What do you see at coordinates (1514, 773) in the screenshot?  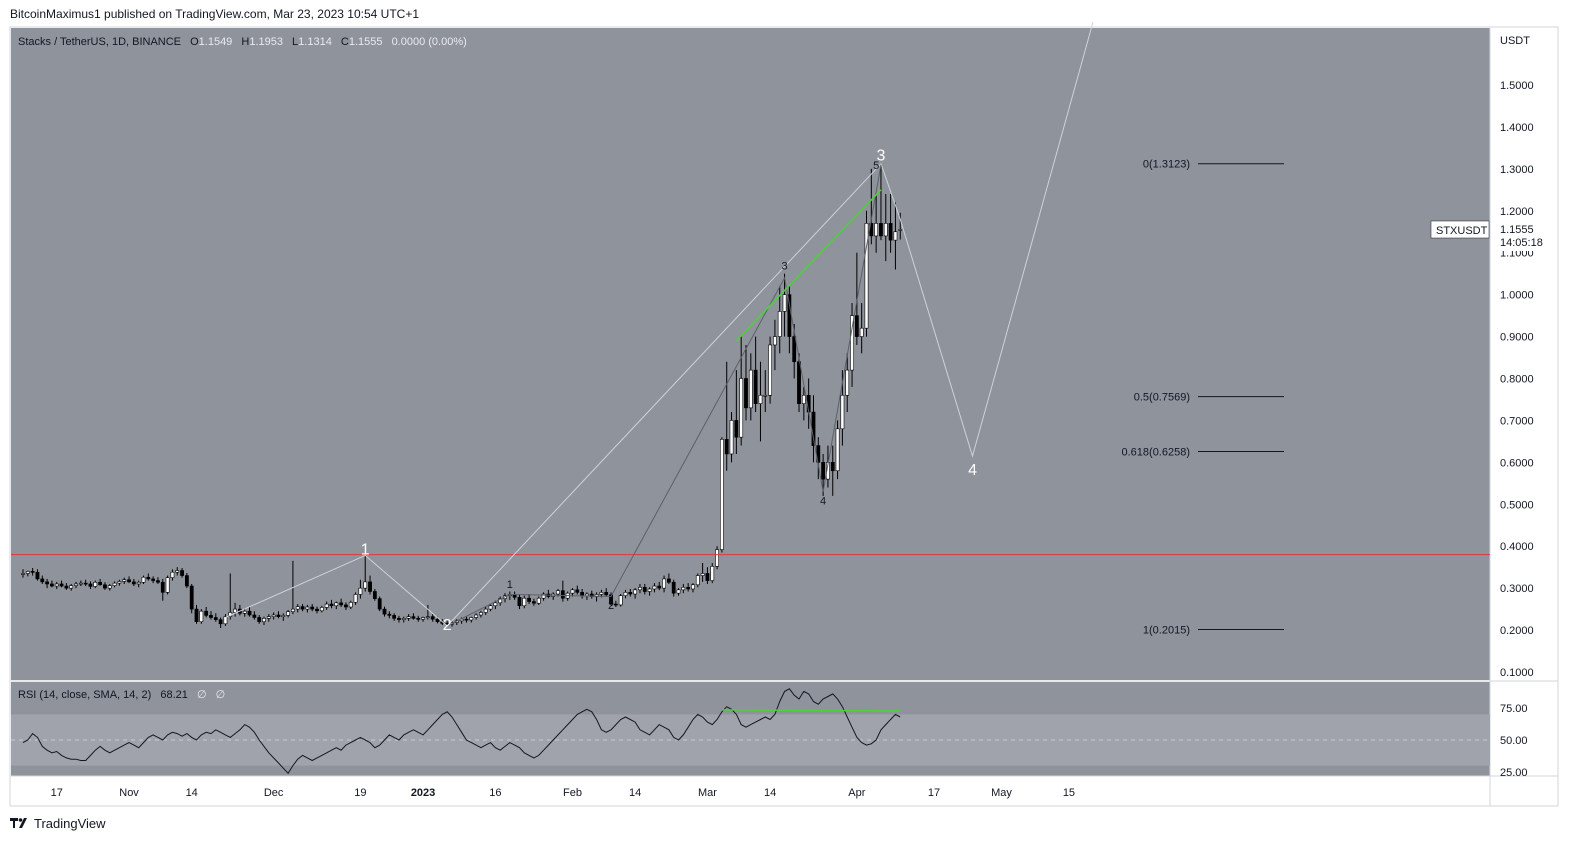 I see `rsi-tick-label: 25.00` at bounding box center [1514, 773].